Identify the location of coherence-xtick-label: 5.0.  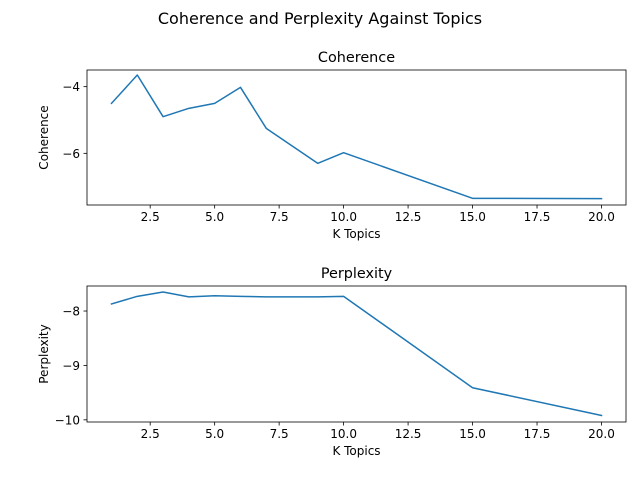
(214, 217).